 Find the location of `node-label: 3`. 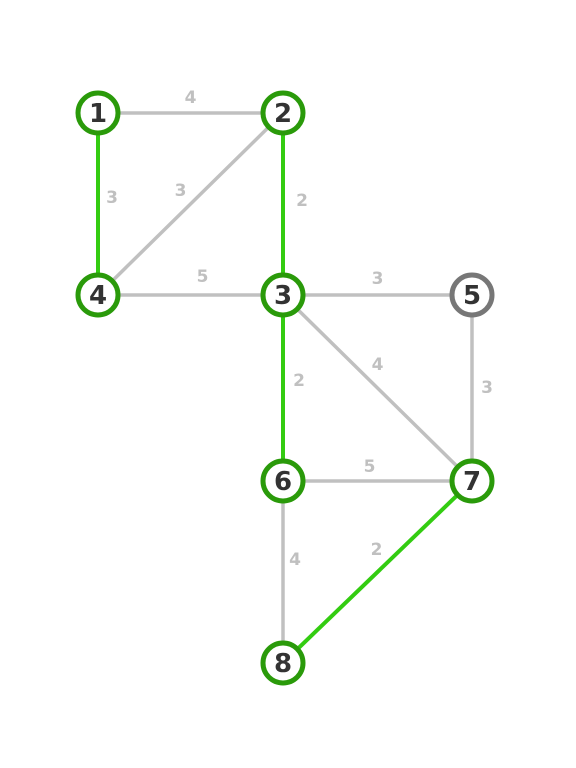

node-label: 3 is located at coordinates (283, 296).